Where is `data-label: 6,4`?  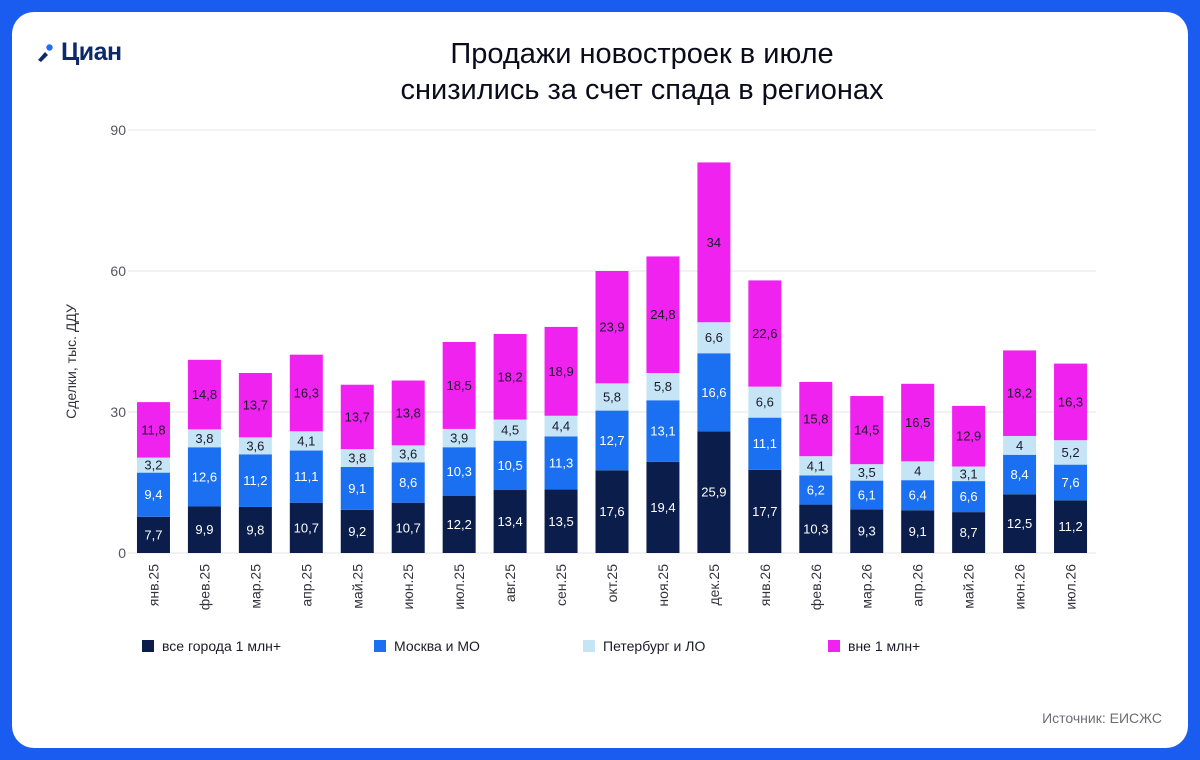
data-label: 6,4 is located at coordinates (918, 495).